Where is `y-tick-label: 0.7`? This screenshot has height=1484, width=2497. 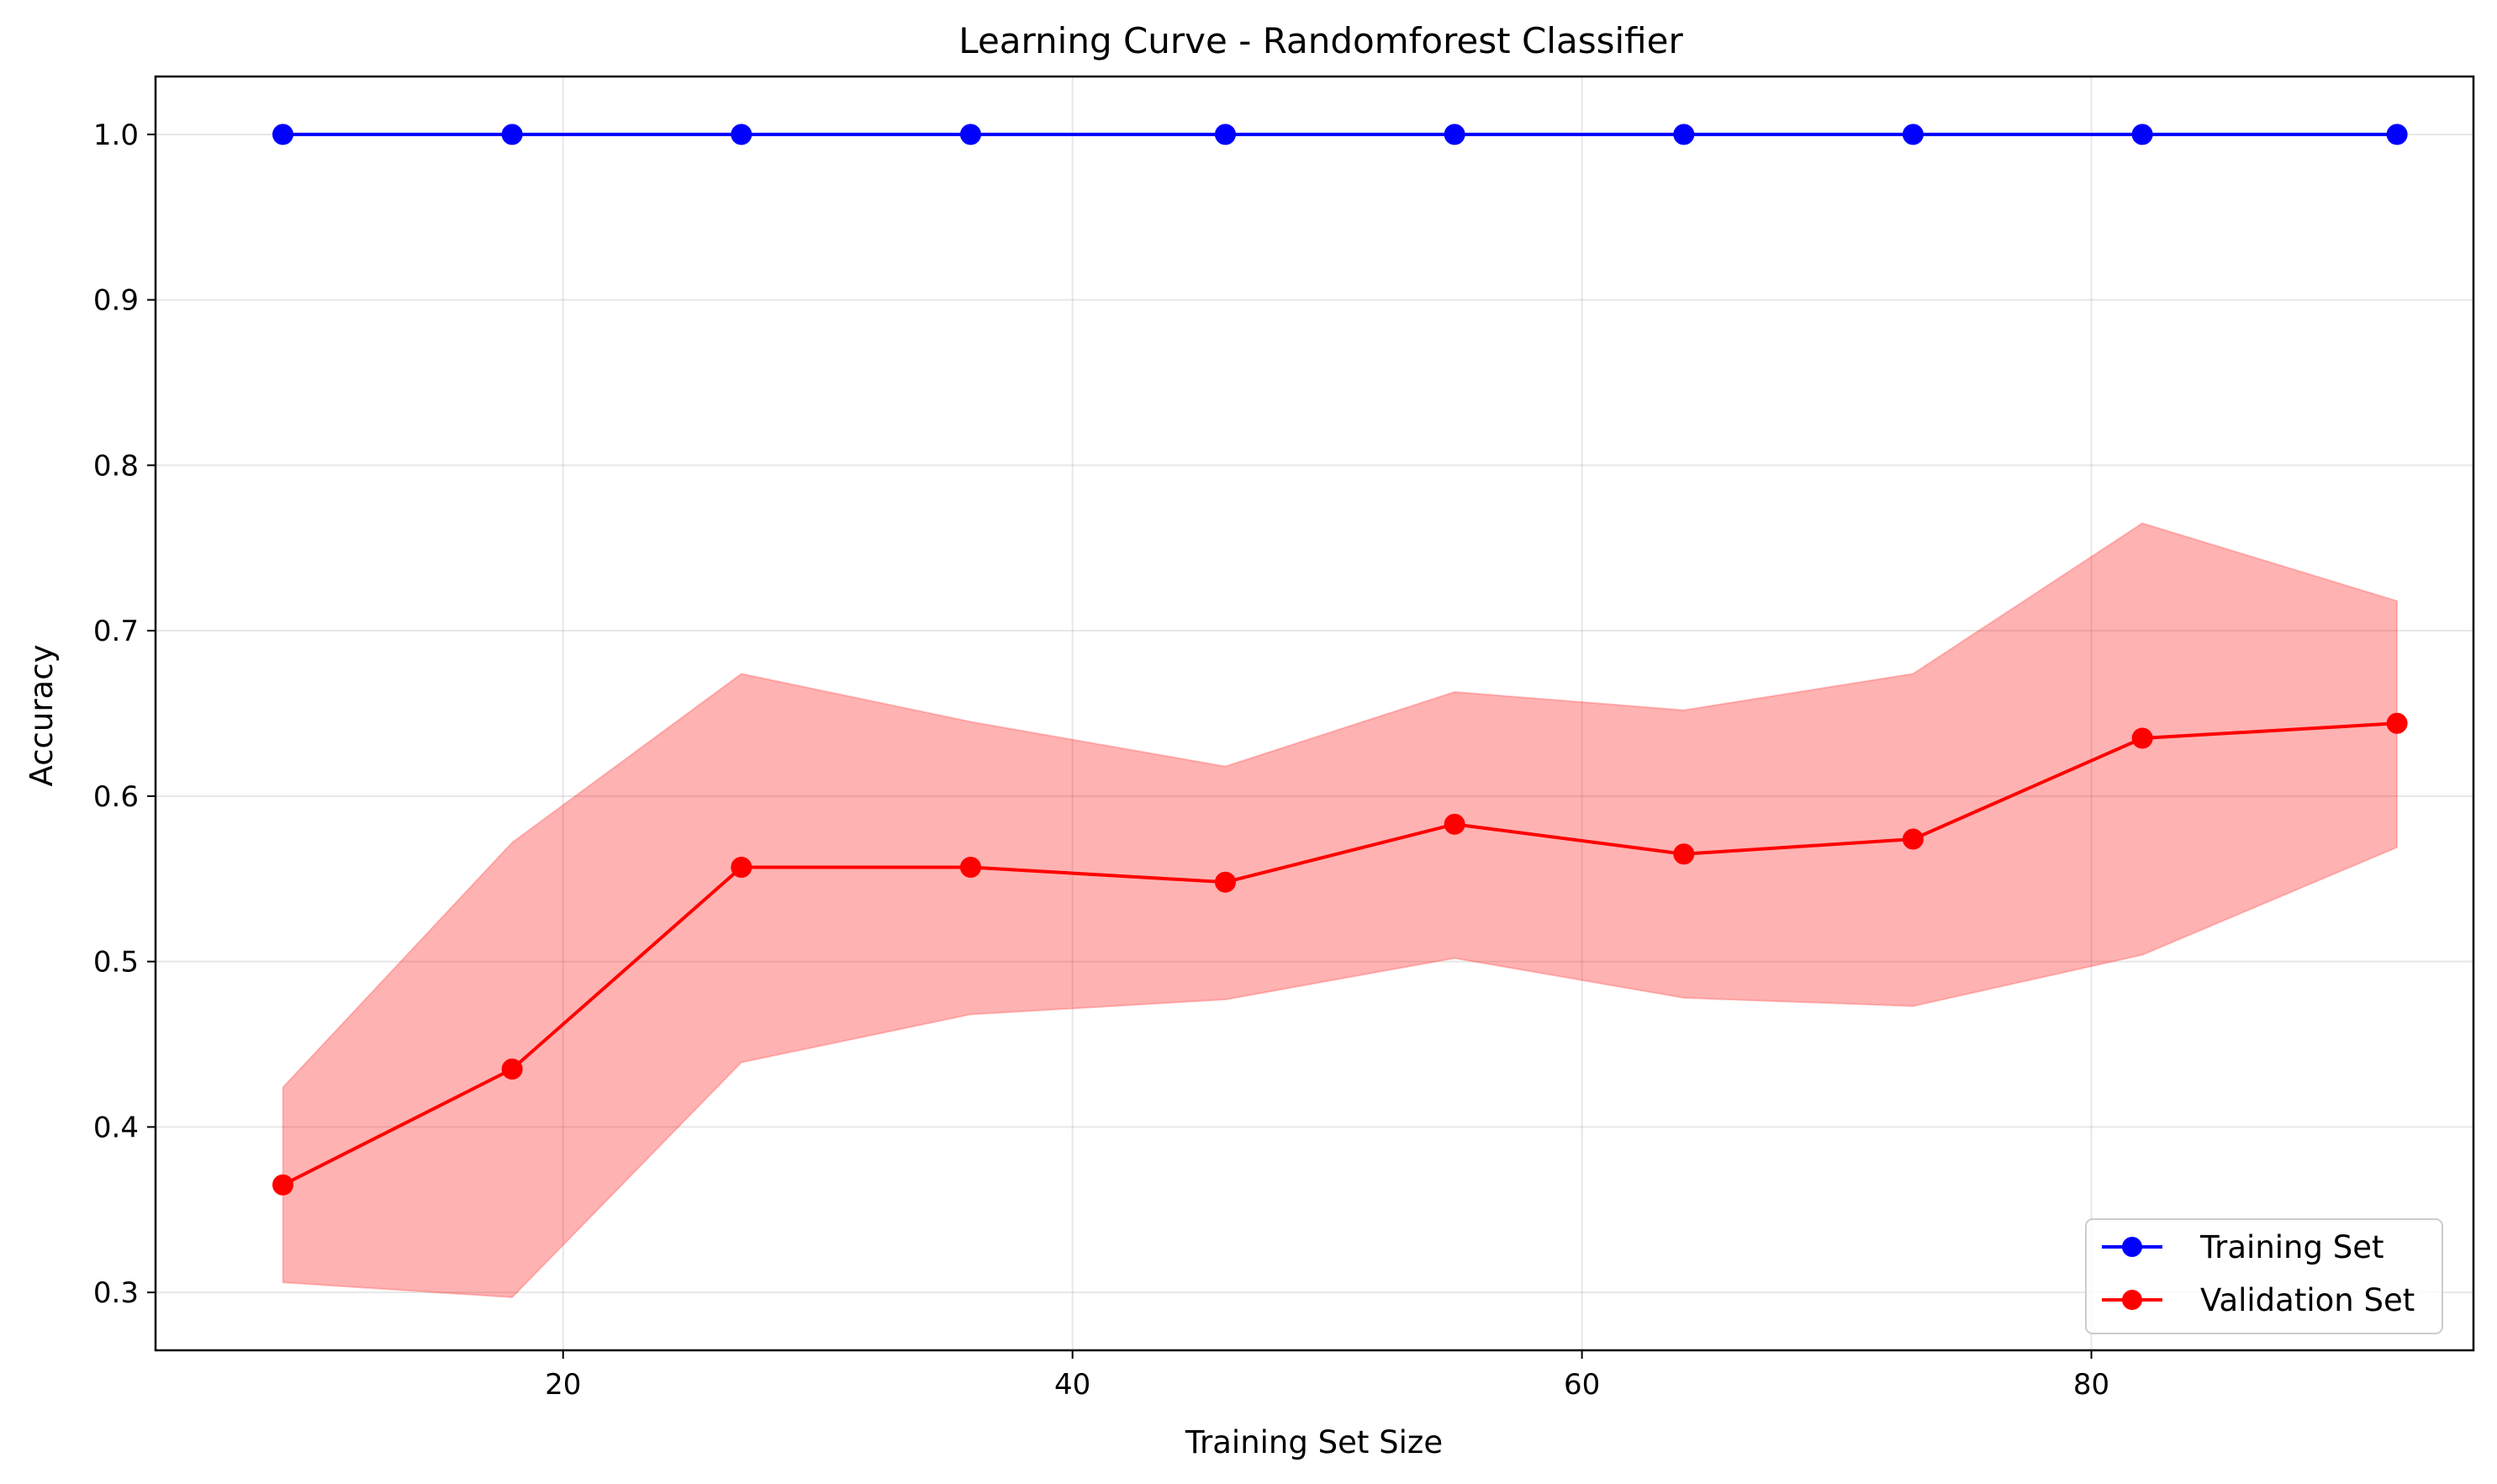
y-tick-label: 0.7 is located at coordinates (116, 631).